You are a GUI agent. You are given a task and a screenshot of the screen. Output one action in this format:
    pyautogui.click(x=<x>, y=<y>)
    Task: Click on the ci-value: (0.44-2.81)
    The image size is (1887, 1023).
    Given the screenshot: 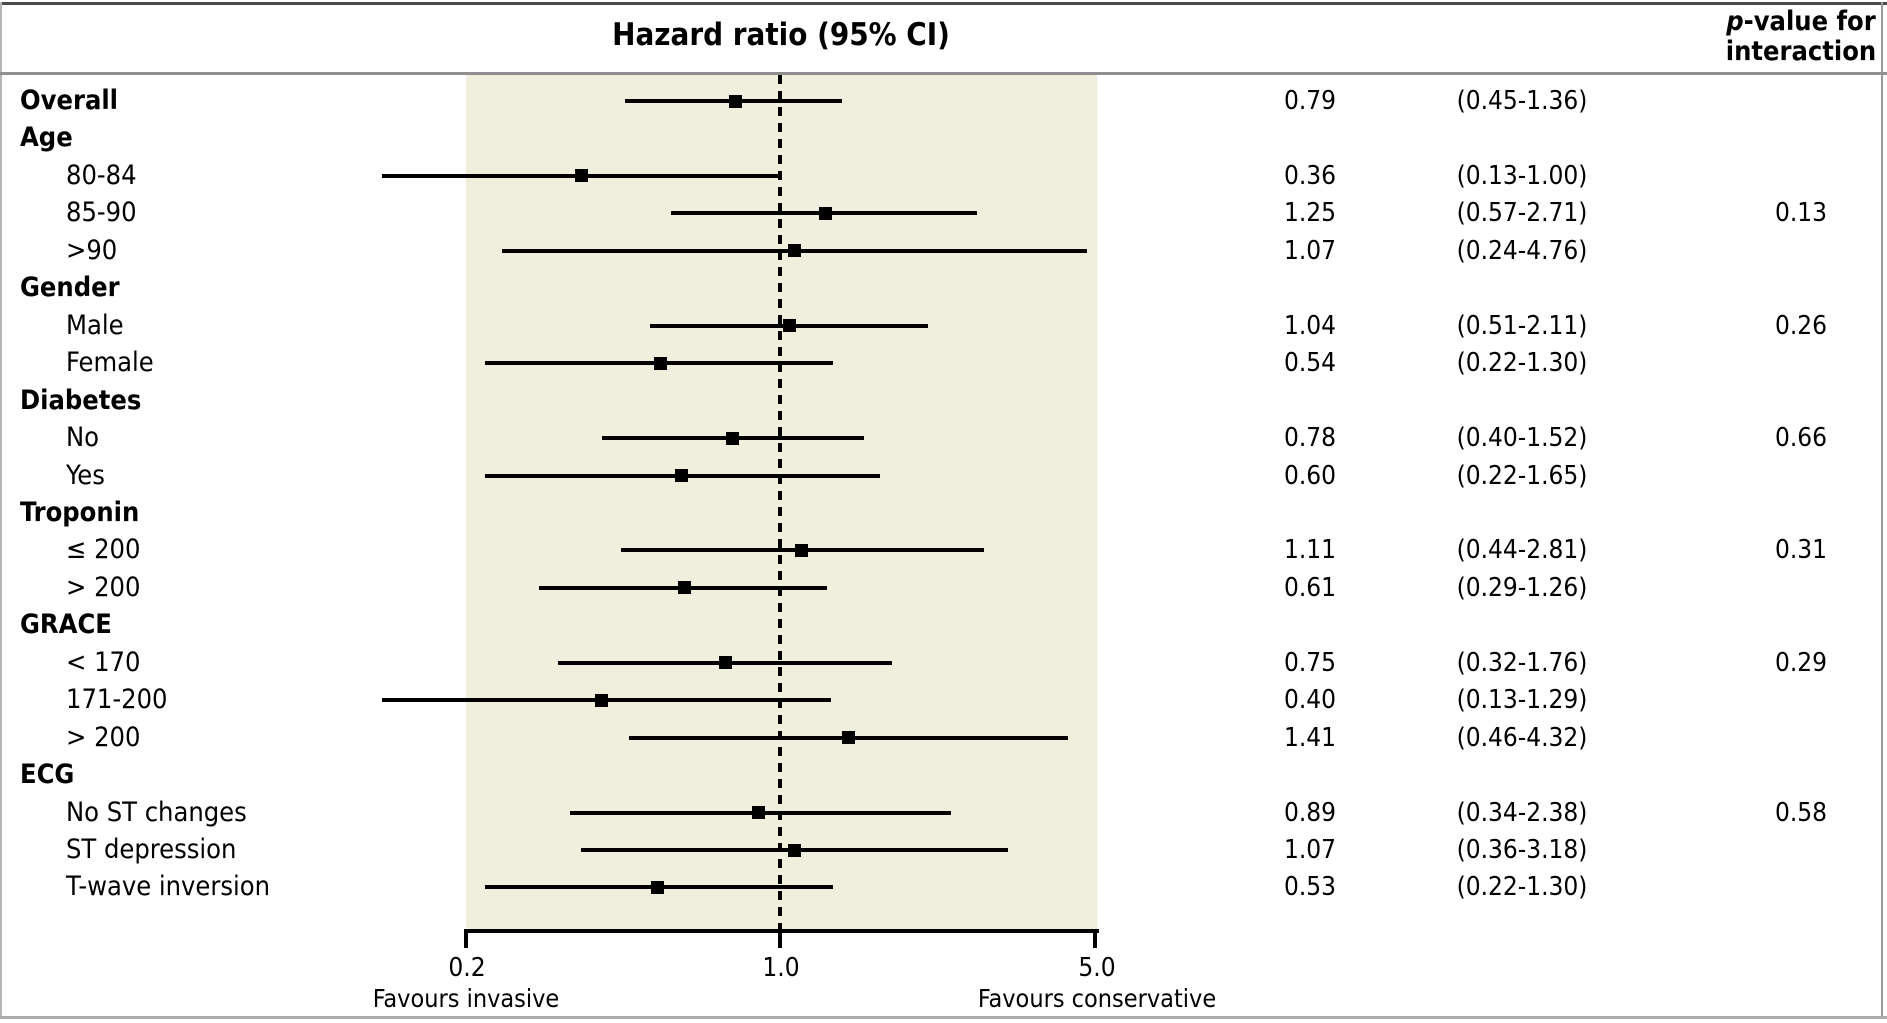 What is the action you would take?
    pyautogui.click(x=1522, y=550)
    